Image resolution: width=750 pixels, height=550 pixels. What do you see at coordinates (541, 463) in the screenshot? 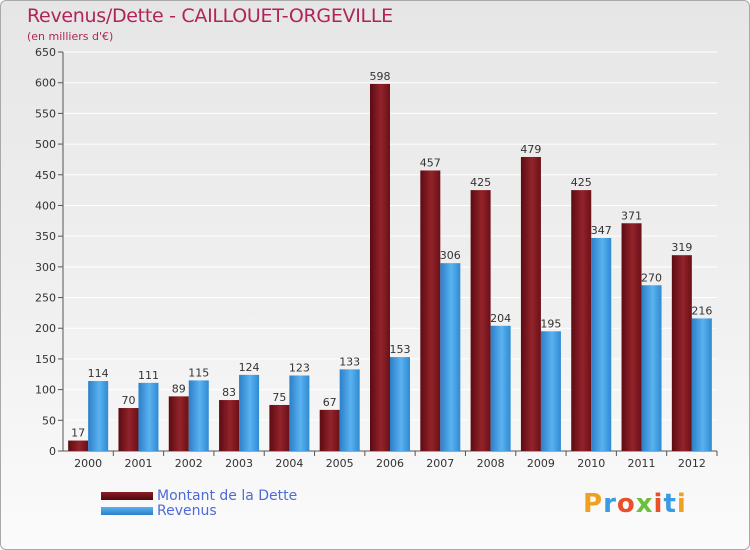
I see `x-tick-label: 2009` at bounding box center [541, 463].